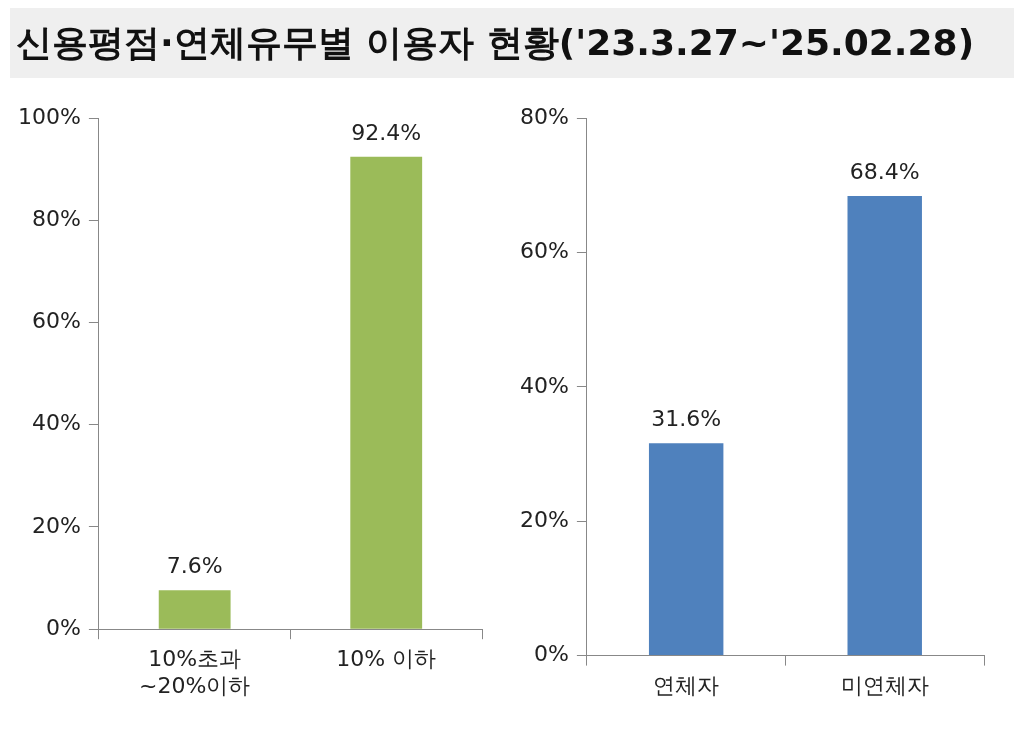 Image resolution: width=1024 pixels, height=732 pixels. What do you see at coordinates (686, 685) in the screenshot?
I see `x-tick-label: 연체자` at bounding box center [686, 685].